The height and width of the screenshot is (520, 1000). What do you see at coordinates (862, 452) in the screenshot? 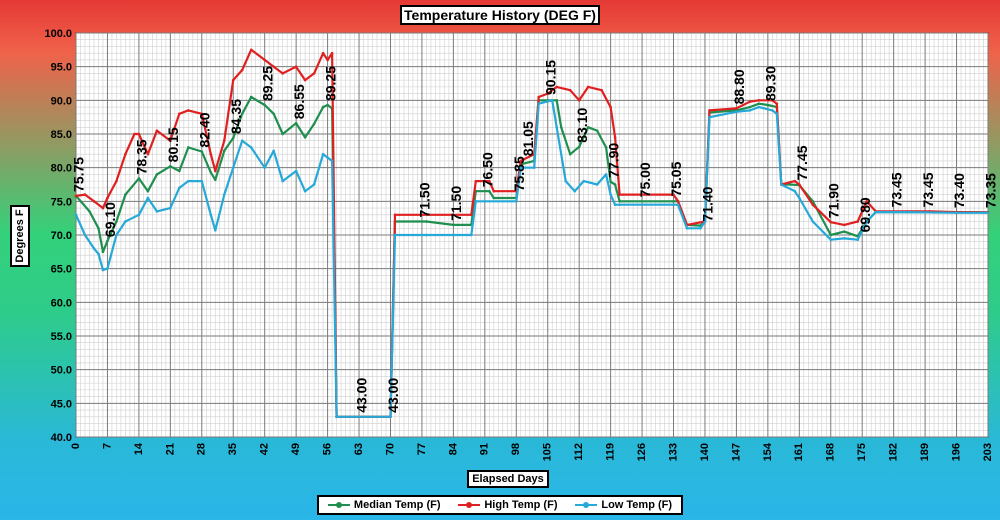
I see `x-tick-label: 175` at bounding box center [862, 452].